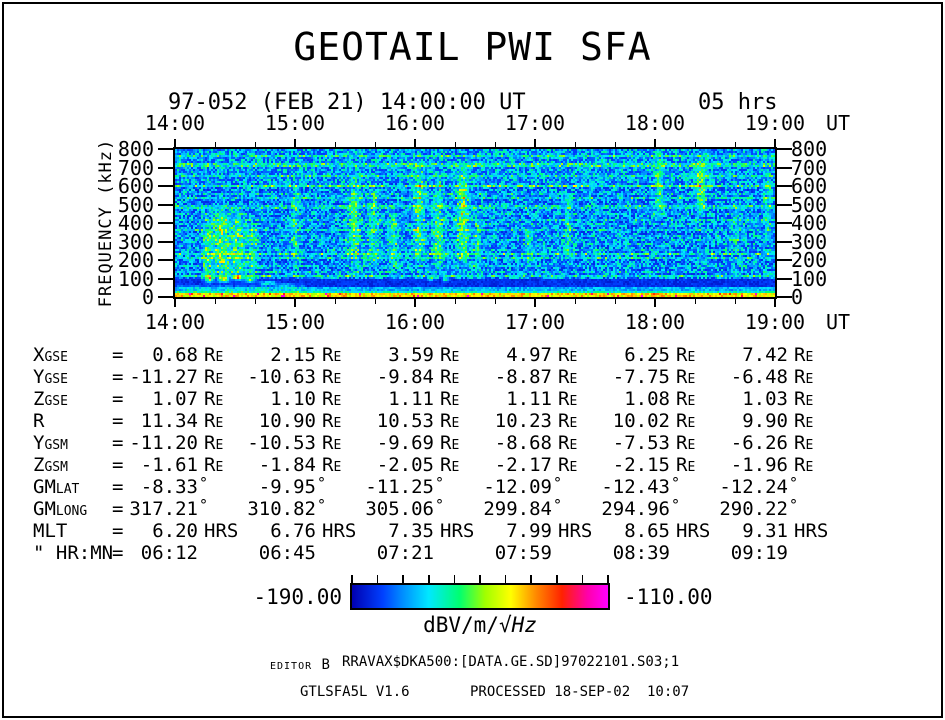 The width and height of the screenshot is (945, 720). I want to click on ephemeris-value: 07:59, so click(523, 553).